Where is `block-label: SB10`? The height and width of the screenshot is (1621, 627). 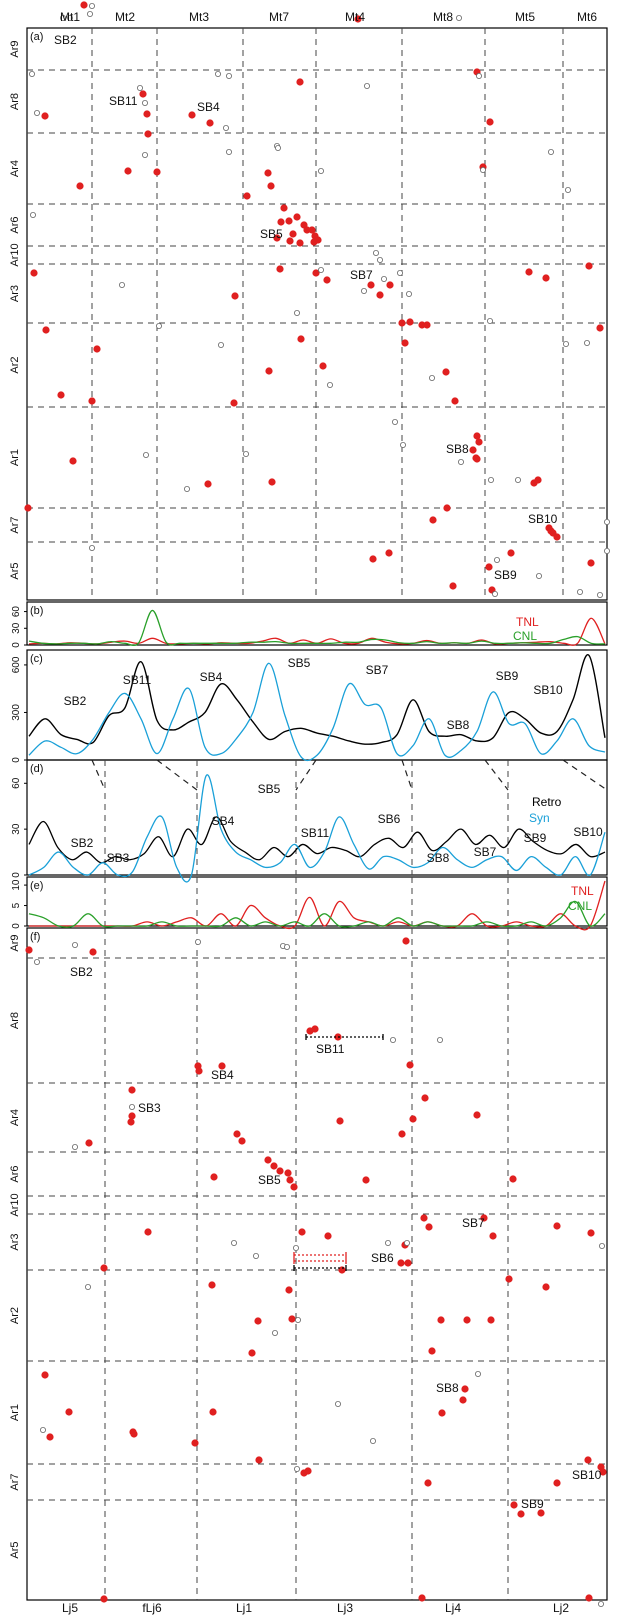 block-label: SB10 is located at coordinates (587, 1475).